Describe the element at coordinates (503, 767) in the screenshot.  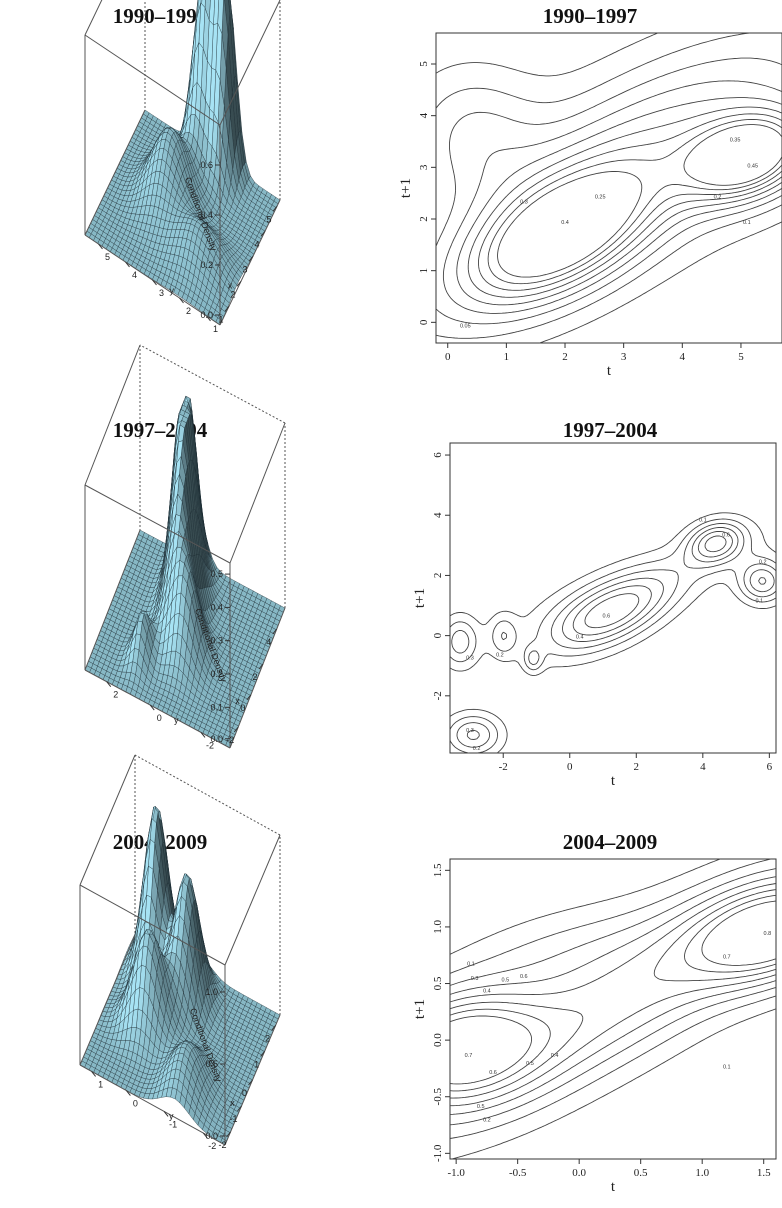
I see `x-tick-label: -2` at that location.